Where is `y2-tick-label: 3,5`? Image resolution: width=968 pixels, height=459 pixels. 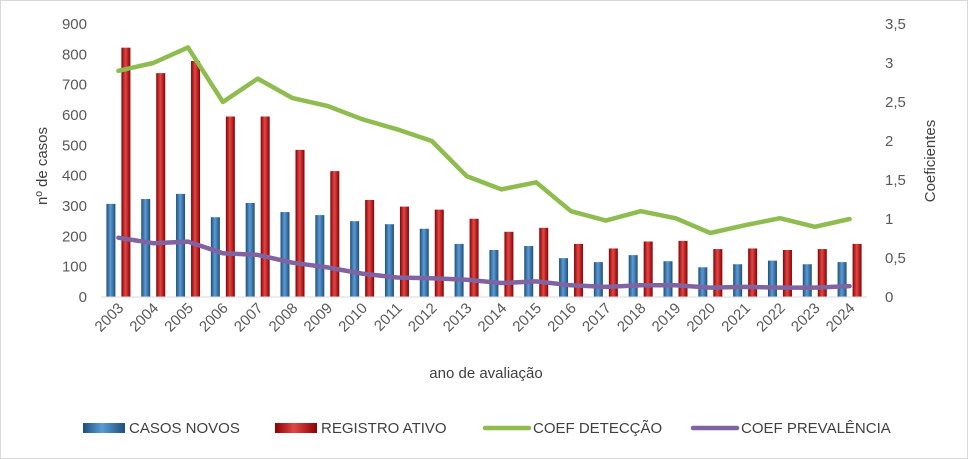 y2-tick-label: 3,5 is located at coordinates (895, 24).